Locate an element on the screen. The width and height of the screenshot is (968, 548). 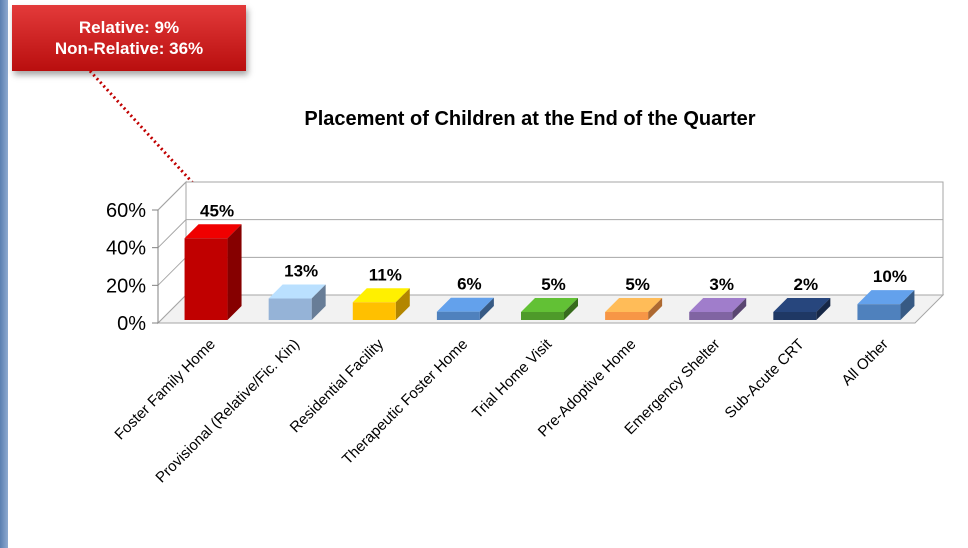
bars is located at coordinates (549, 272).